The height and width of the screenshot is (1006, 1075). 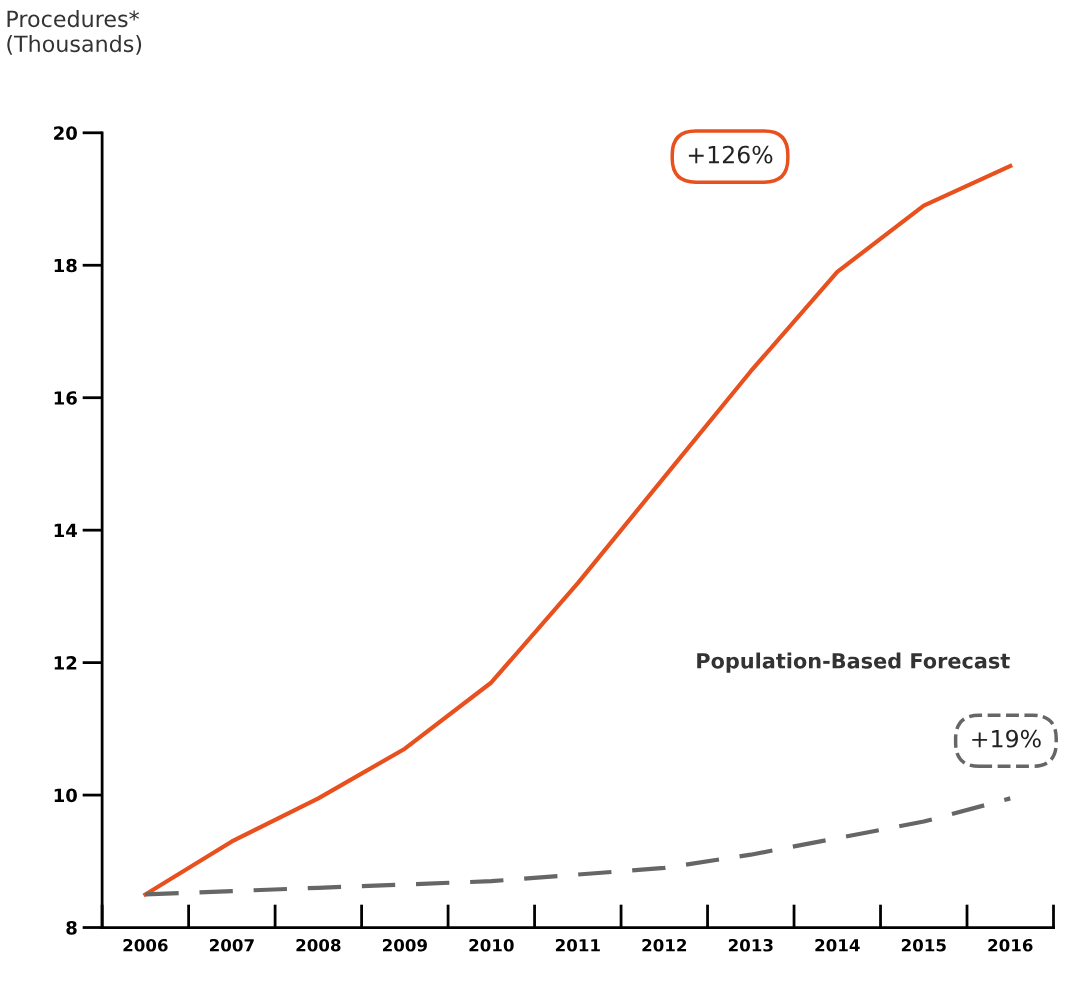 What do you see at coordinates (145, 945) in the screenshot?
I see `x-tick-label: 2006` at bounding box center [145, 945].